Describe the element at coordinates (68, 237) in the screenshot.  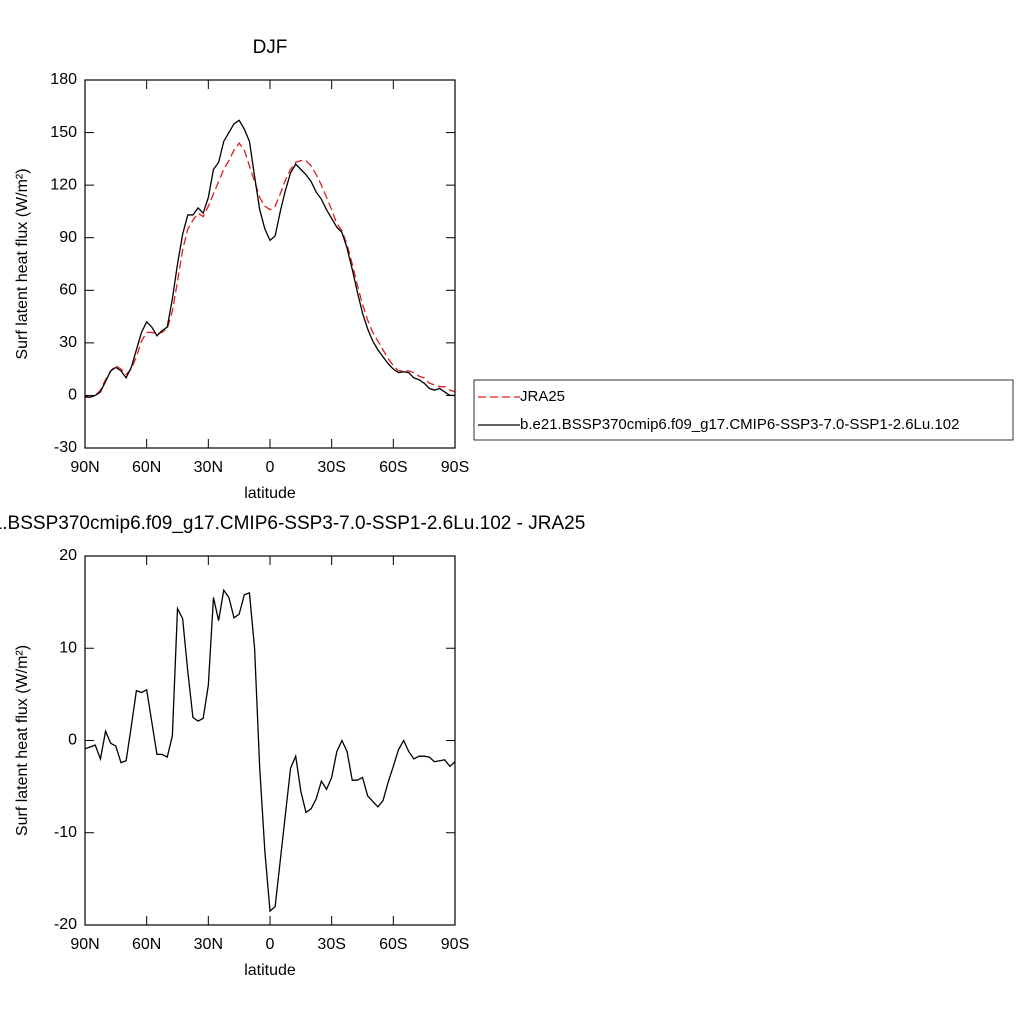
I see `y-tick-label: 90` at that location.